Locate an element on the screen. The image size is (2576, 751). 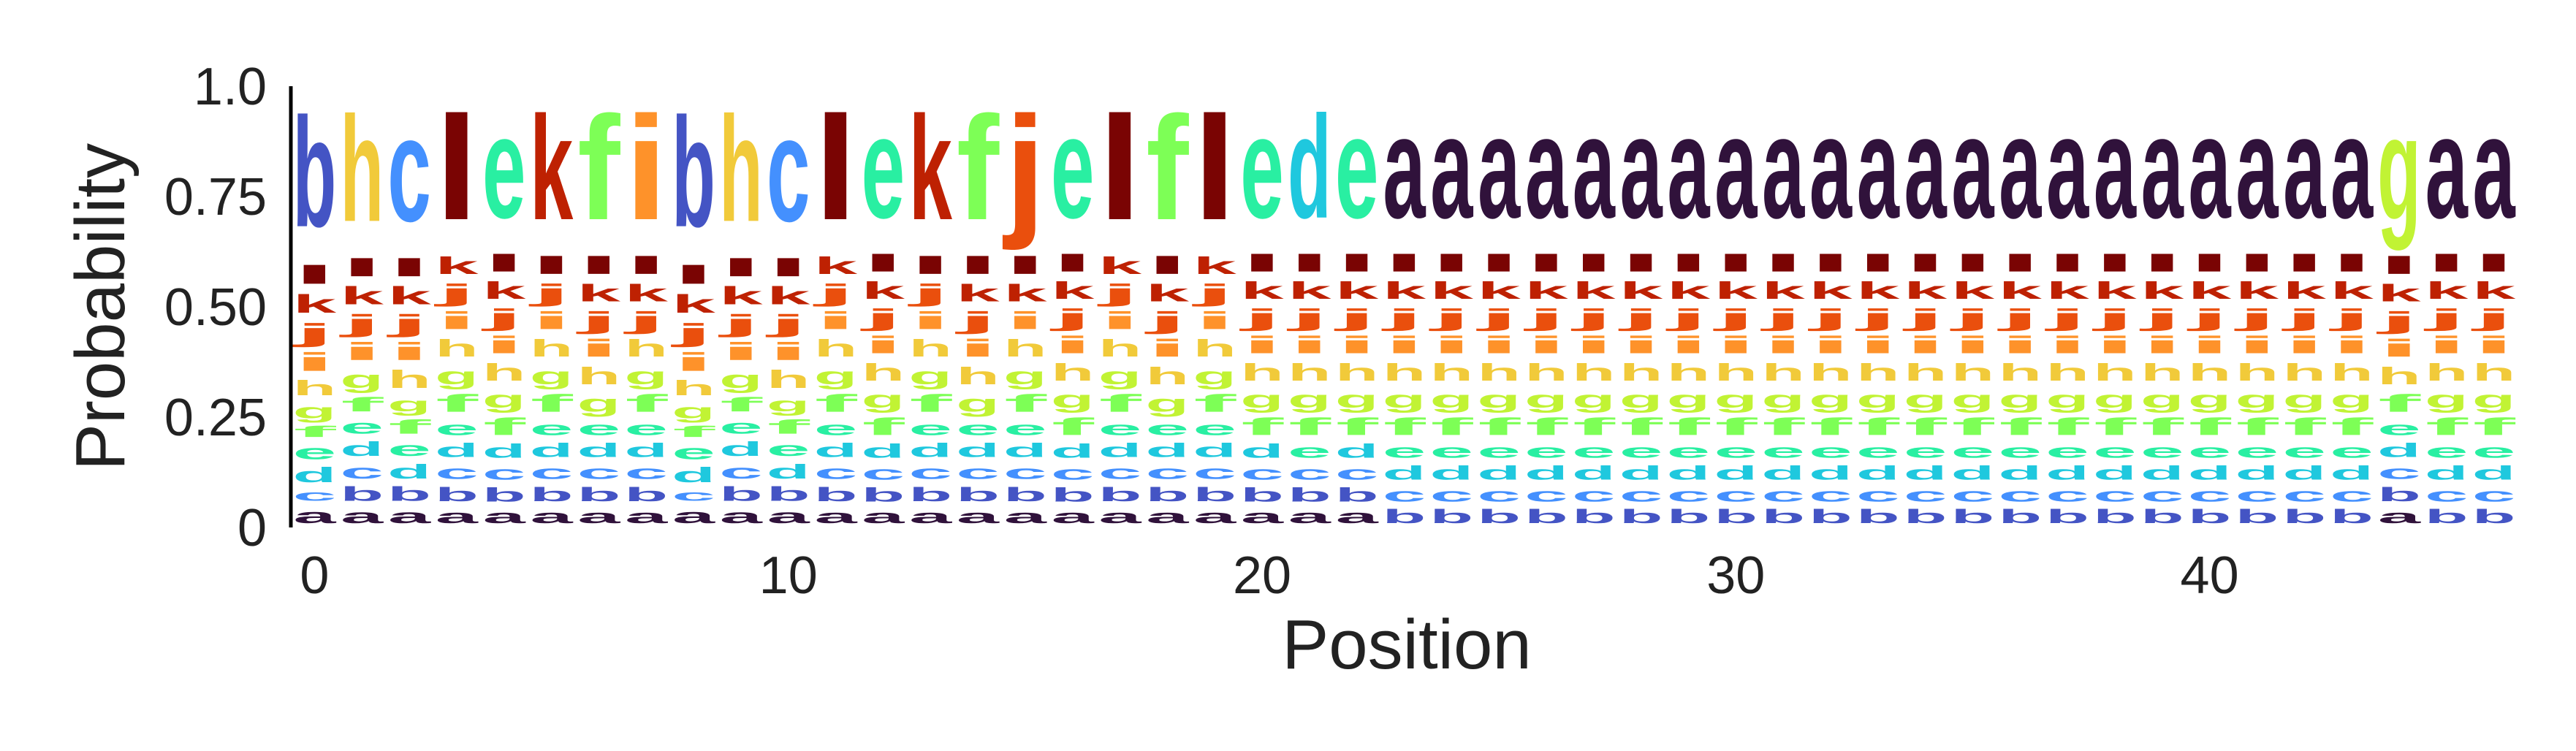
x-axis-ticks: 0 10 20 30 40 is located at coordinates (1269, 575).